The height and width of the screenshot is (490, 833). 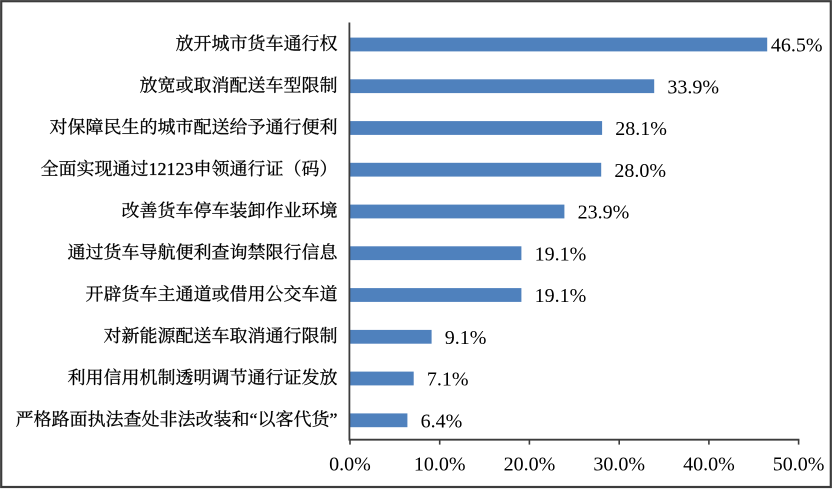 I want to click on svg-text: 20.0%, so click(x=530, y=465).